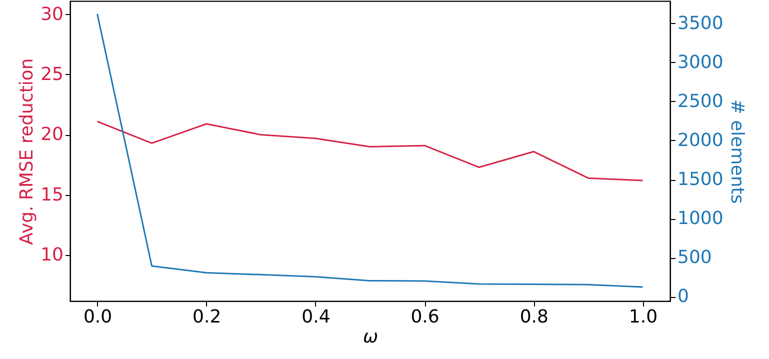 This screenshot has width=769, height=359. What do you see at coordinates (97, 317) in the screenshot?
I see `x-tick-label: 0.0` at bounding box center [97, 317].